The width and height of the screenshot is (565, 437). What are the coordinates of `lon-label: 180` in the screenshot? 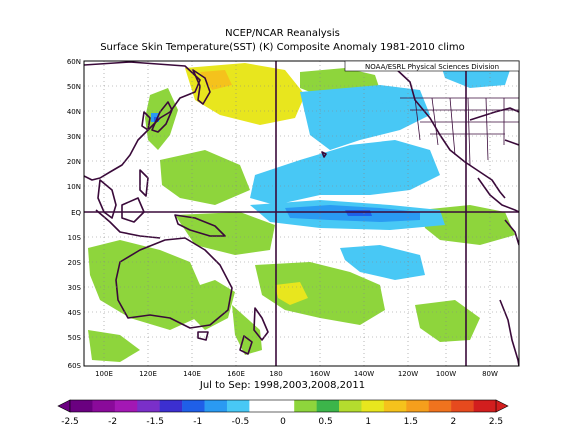 It's located at (275, 374).